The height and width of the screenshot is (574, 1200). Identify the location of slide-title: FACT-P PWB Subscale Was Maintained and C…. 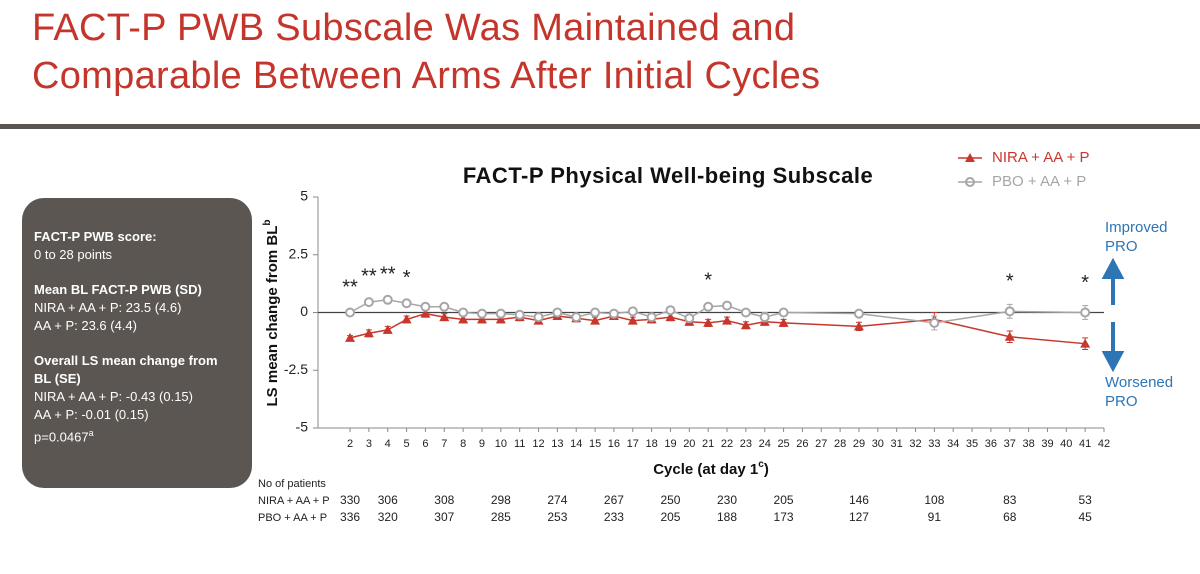
(426, 52).